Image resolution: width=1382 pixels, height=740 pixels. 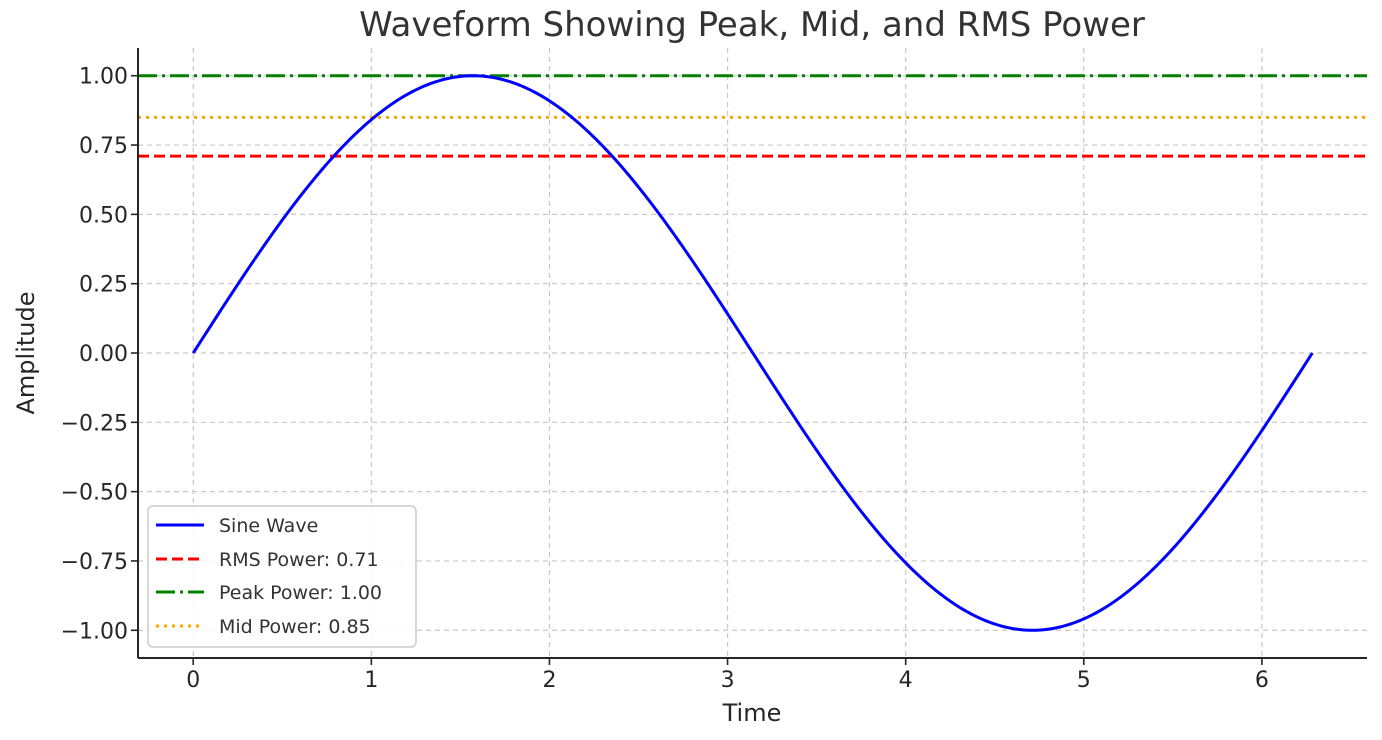 What do you see at coordinates (103, 77) in the screenshot?
I see `y-tick-label-0: 1.00` at bounding box center [103, 77].